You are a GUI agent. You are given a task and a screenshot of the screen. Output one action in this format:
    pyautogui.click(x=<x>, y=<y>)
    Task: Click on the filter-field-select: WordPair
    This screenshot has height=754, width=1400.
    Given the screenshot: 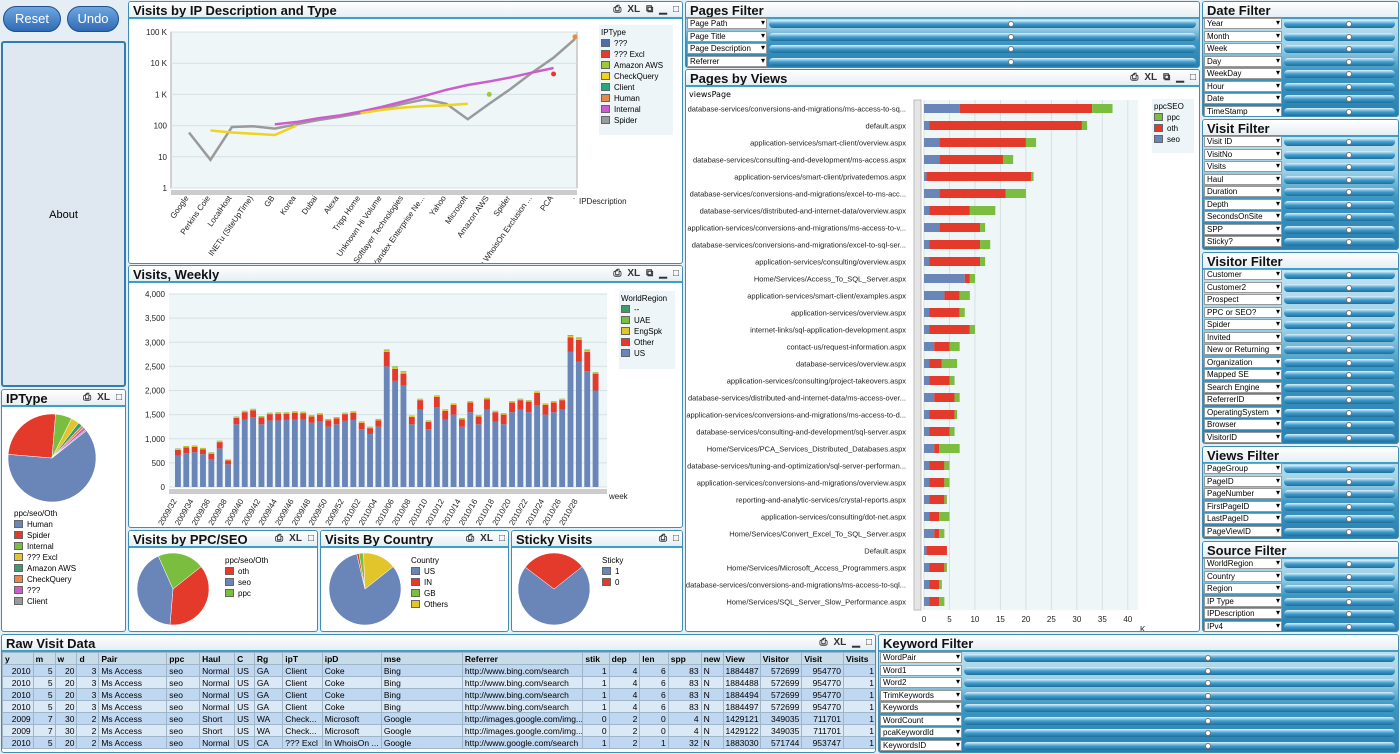 What is the action you would take?
    pyautogui.click(x=921, y=657)
    